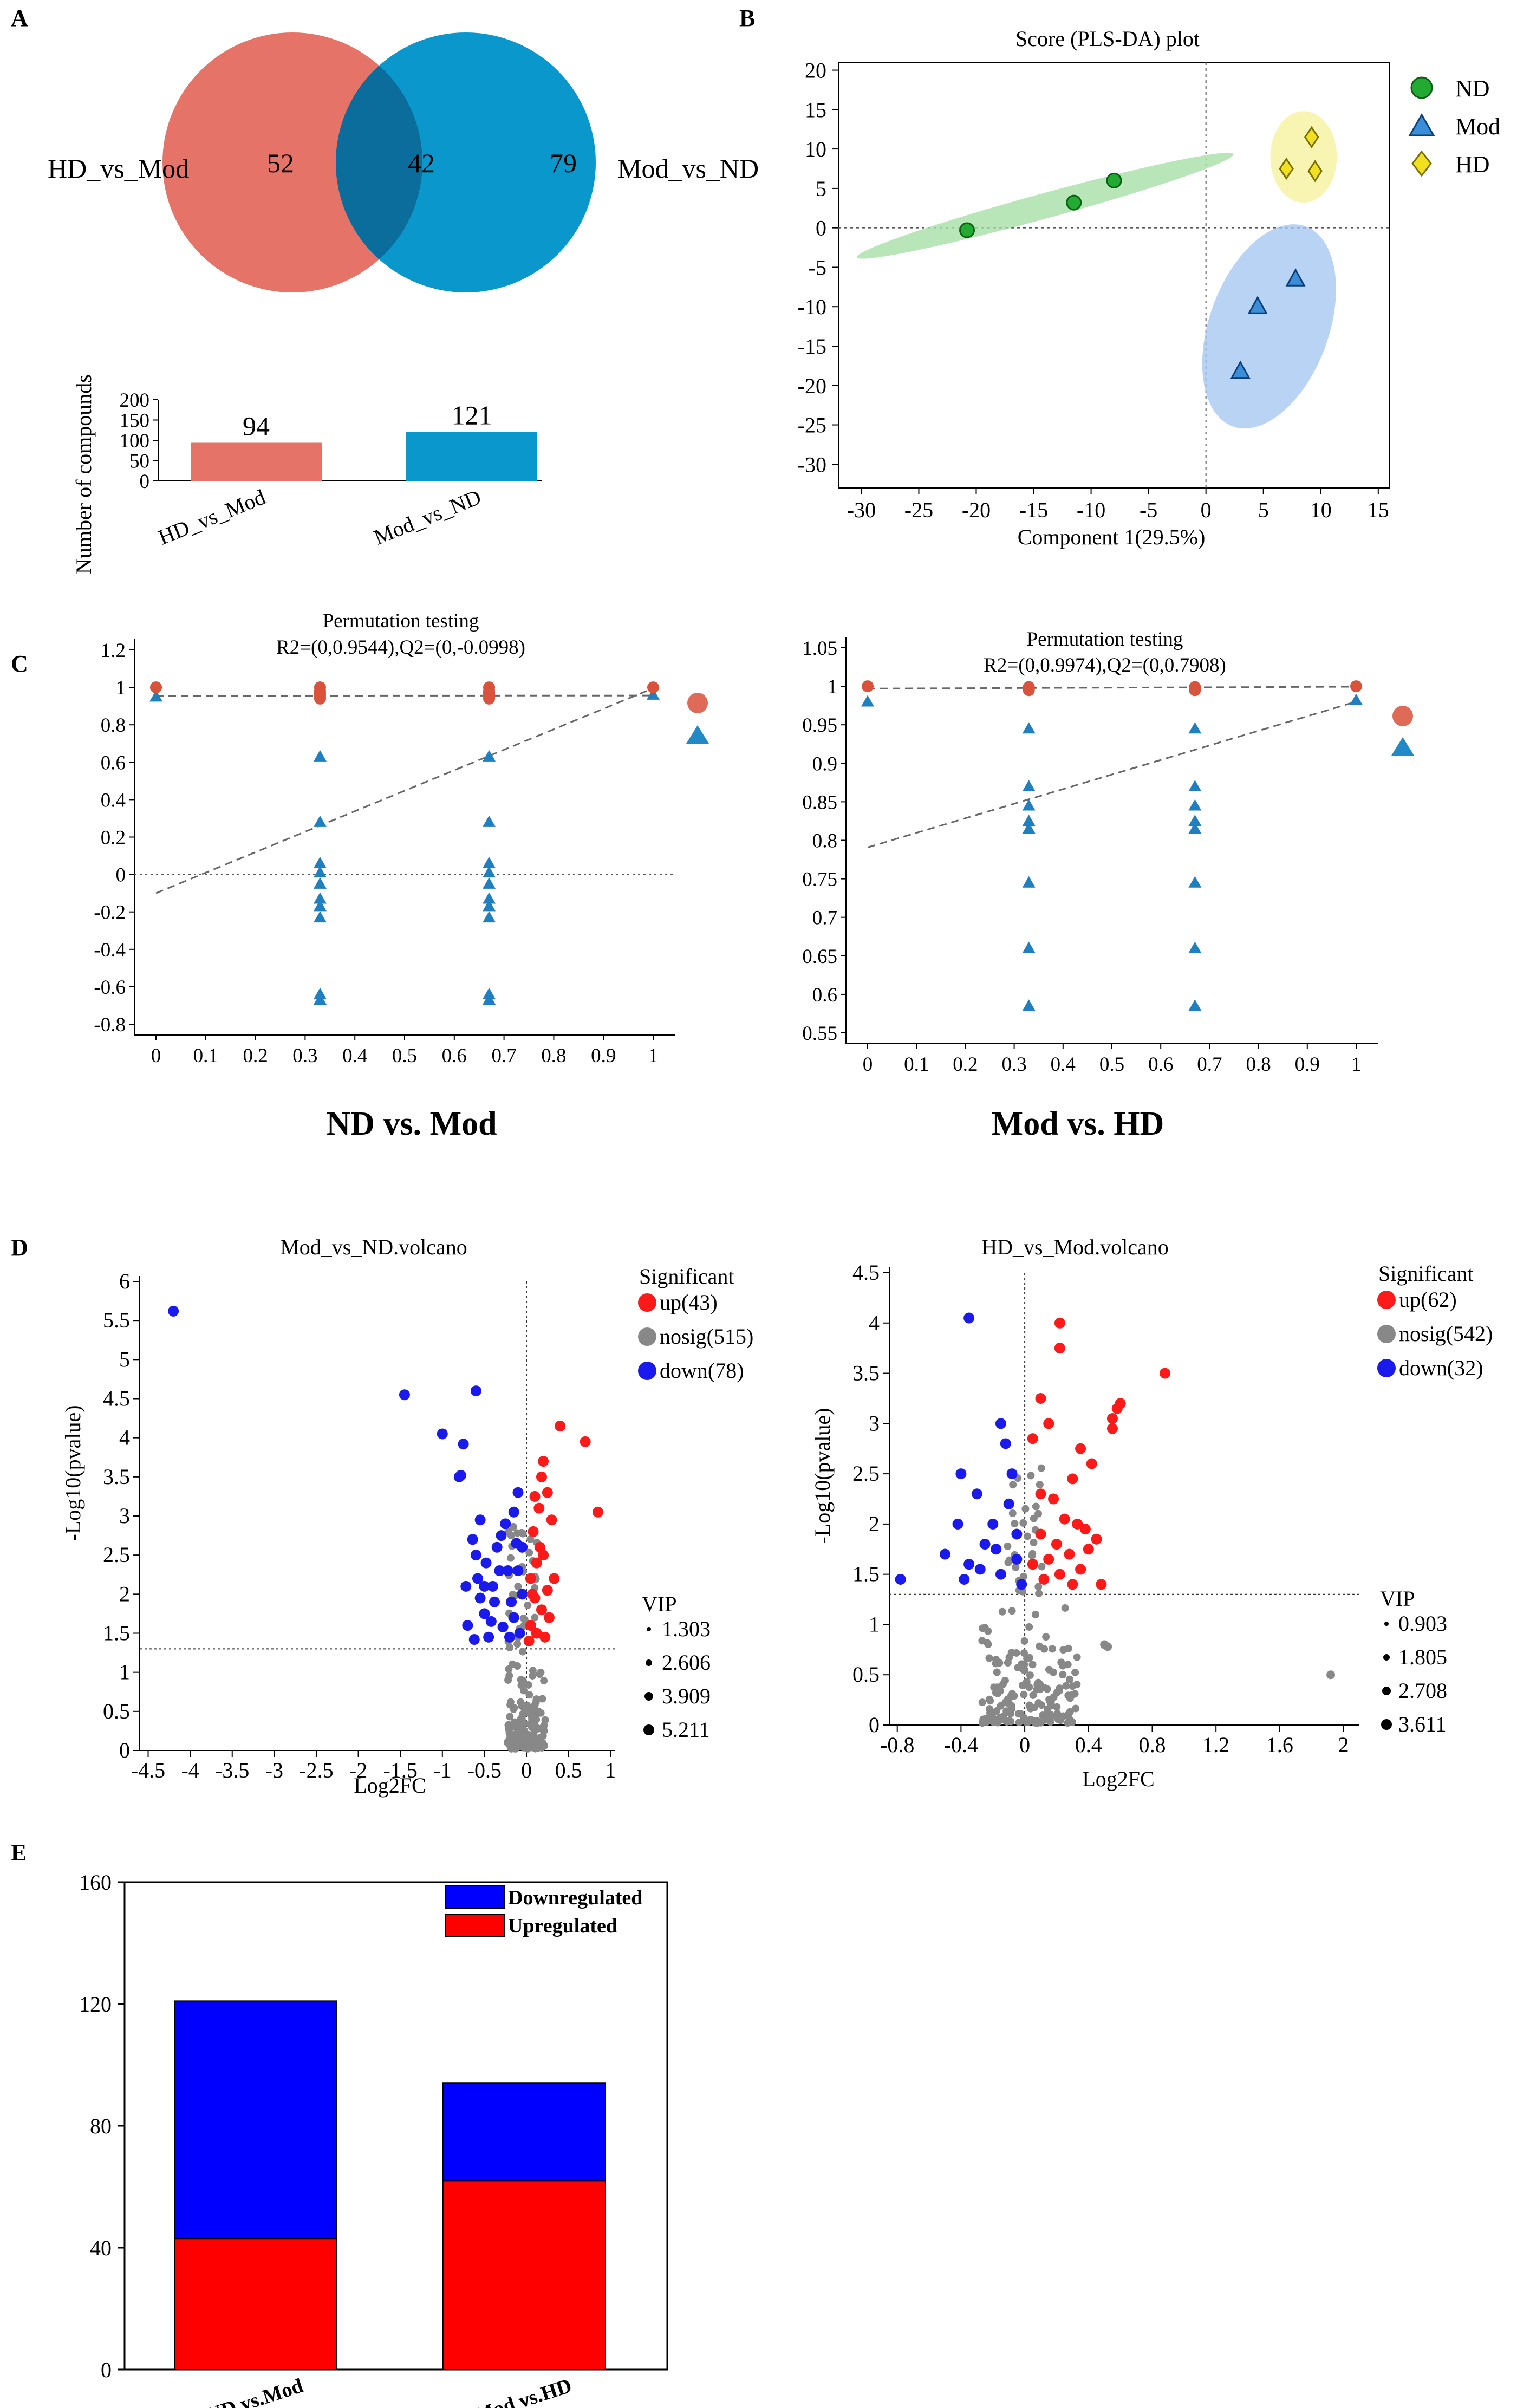 The image size is (1530, 2408). Describe the element at coordinates (575, 1897) in the screenshot. I see `legend-down-label: Downregulated` at that location.